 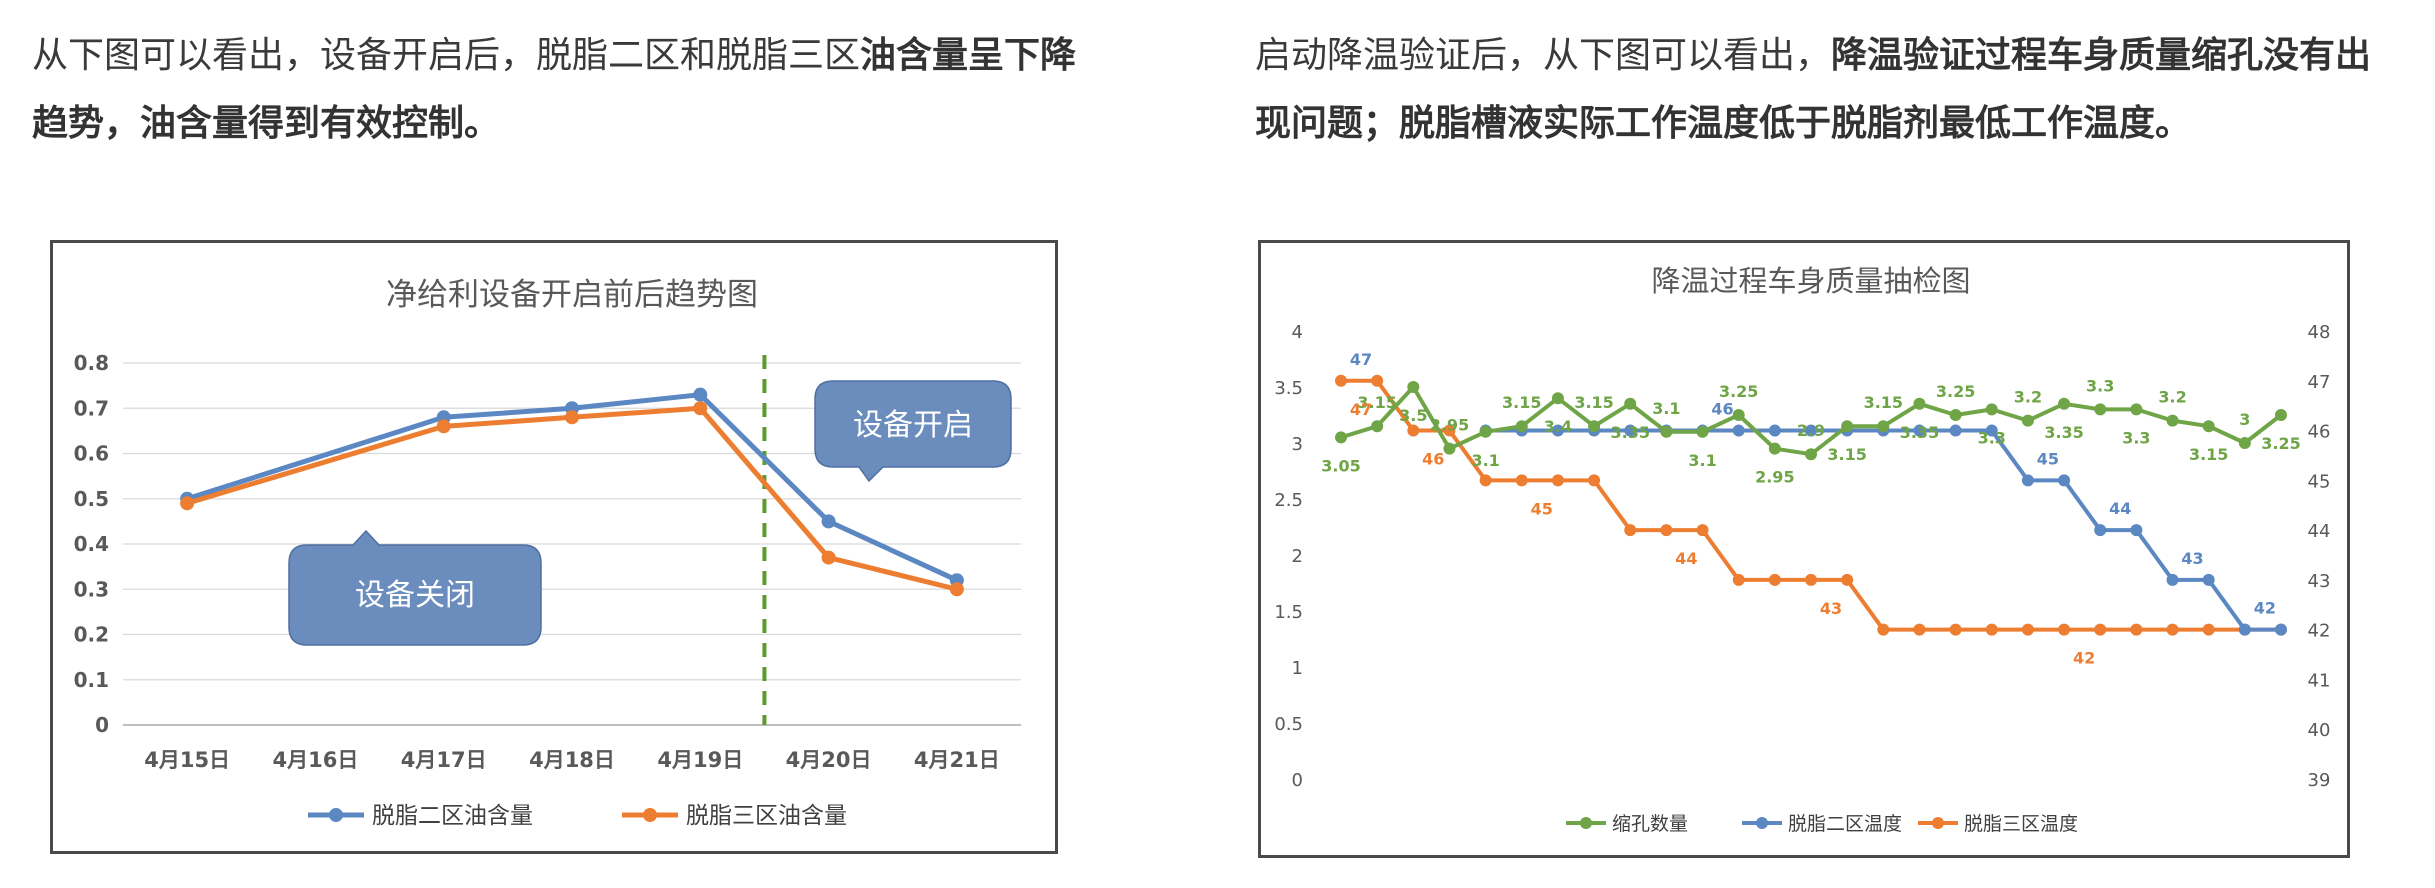 I want to click on y-right-tick-label: 48, so click(x=2319, y=332).